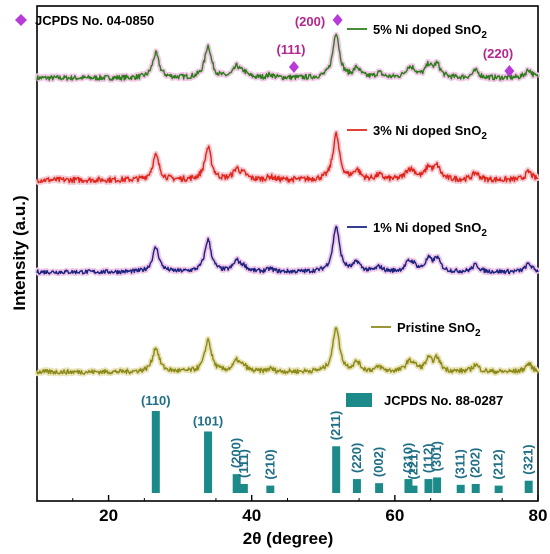 This screenshot has width=550, height=554. What do you see at coordinates (208, 421) in the screenshot?
I see `bar-hkl-label: (101)` at bounding box center [208, 421].